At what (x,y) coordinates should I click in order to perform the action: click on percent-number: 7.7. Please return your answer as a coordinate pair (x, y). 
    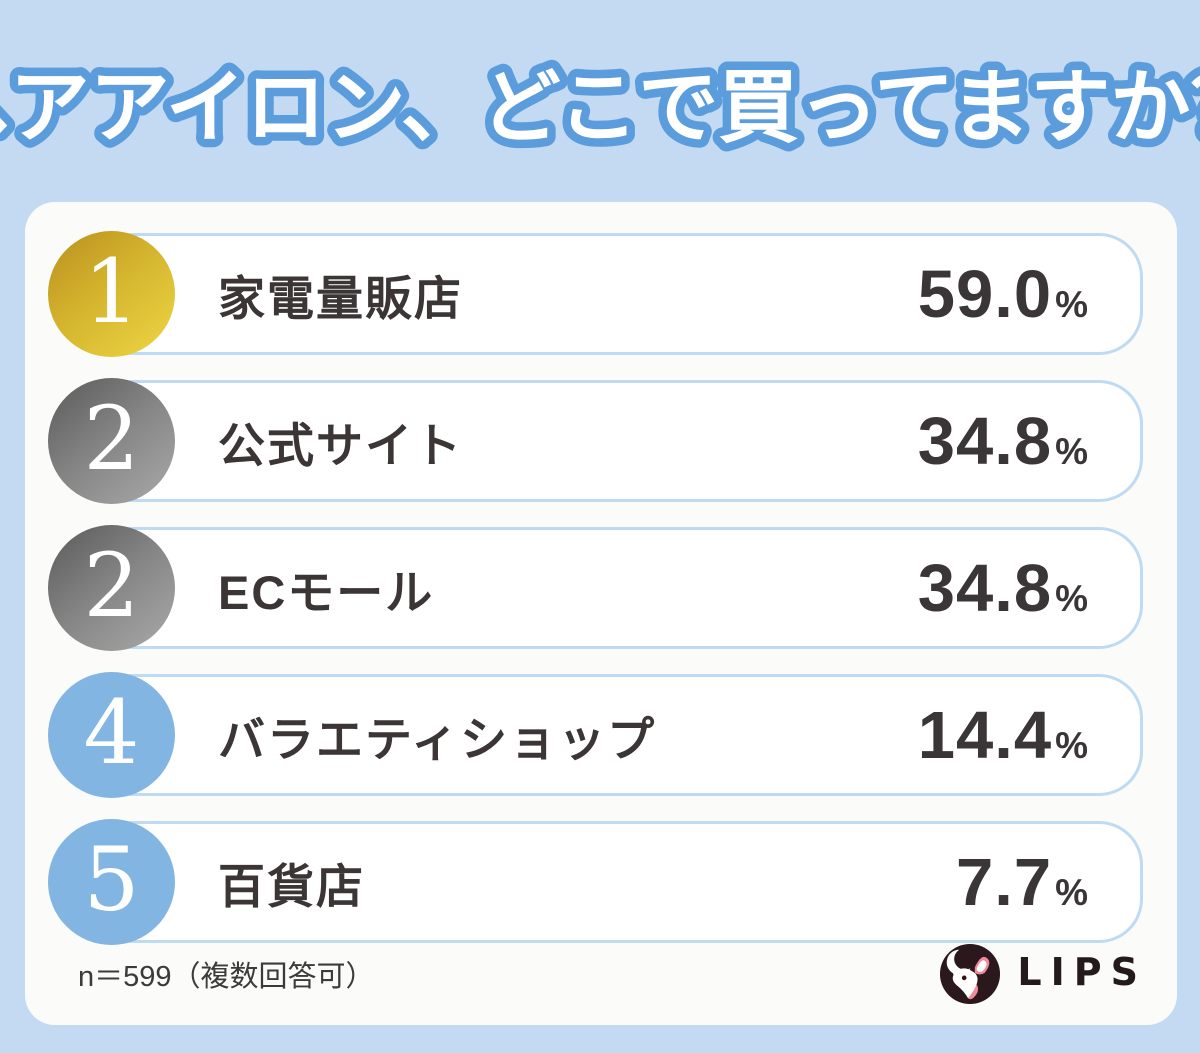
    Looking at the image, I should click on (1004, 882).